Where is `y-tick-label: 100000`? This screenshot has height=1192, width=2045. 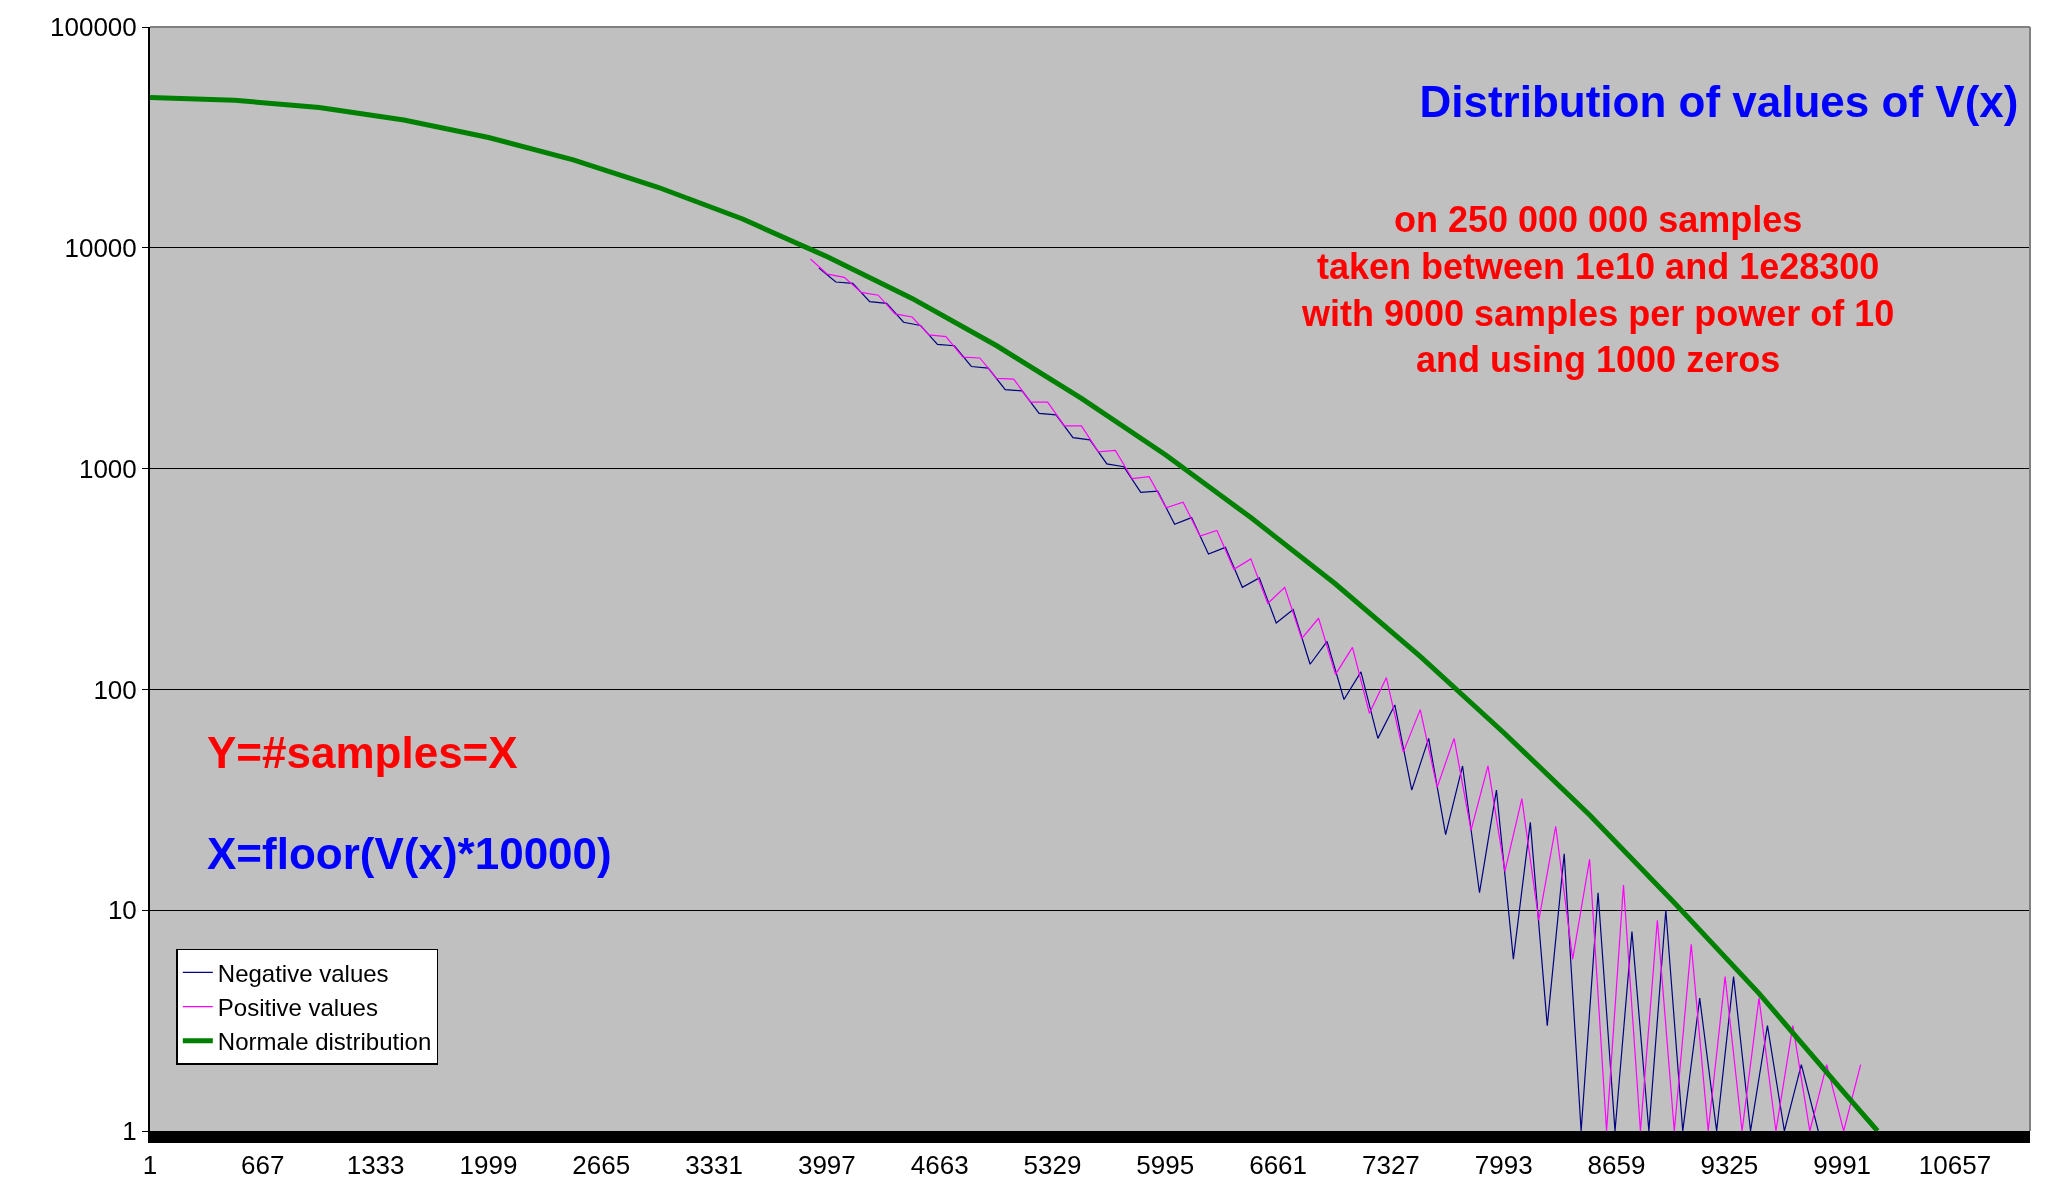
y-tick-label: 100000 is located at coordinates (93, 27).